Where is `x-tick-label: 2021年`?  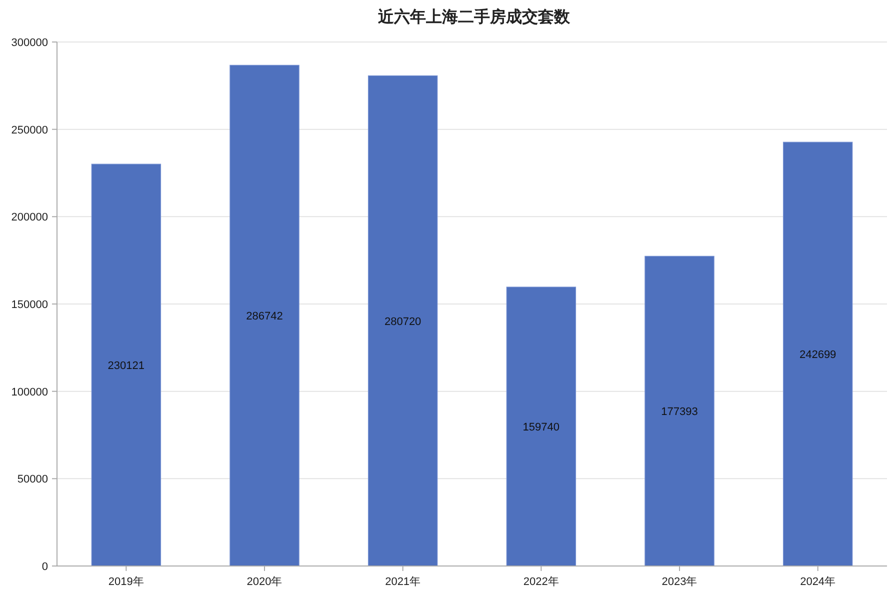
x-tick-label: 2021年 is located at coordinates (403, 582).